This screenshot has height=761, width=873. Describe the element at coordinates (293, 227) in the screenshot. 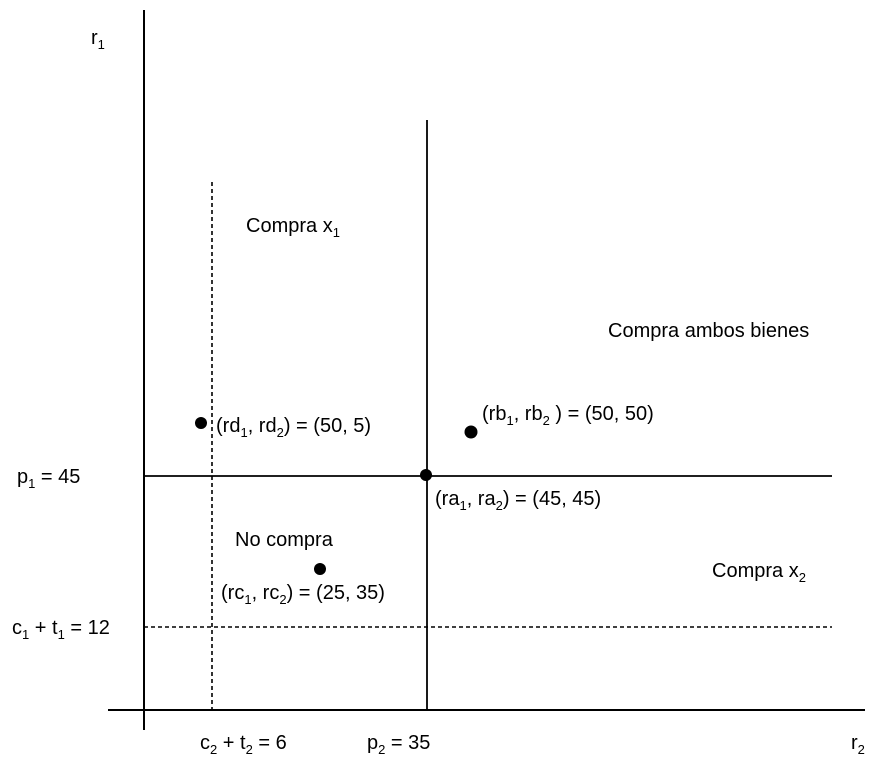

I see `region-buy-x1-label: Compra x1` at that location.